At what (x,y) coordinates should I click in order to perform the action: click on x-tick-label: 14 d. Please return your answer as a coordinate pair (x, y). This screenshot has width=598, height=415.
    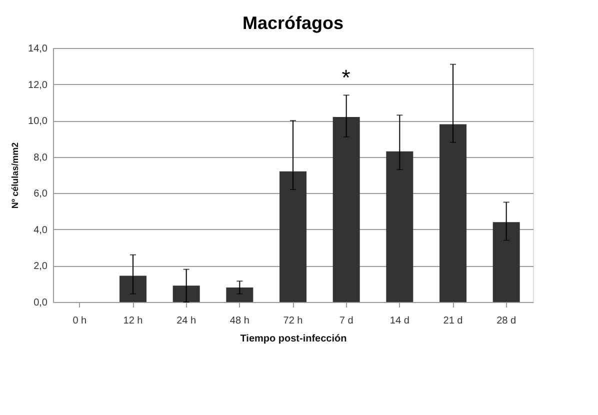
    Looking at the image, I should click on (400, 321).